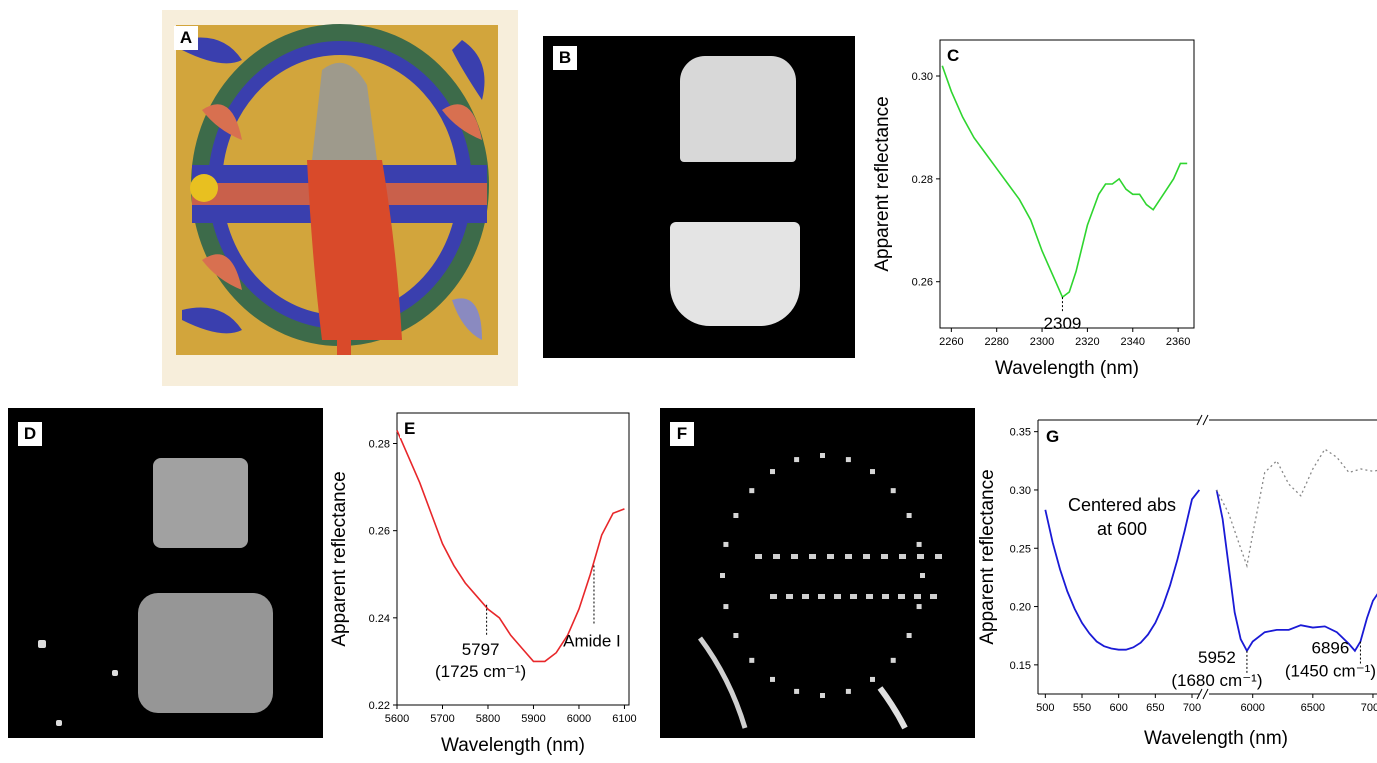 Image resolution: width=1377 pixels, height=763 pixels. I want to click on x-tick-label: 6000, so click(1252, 708).